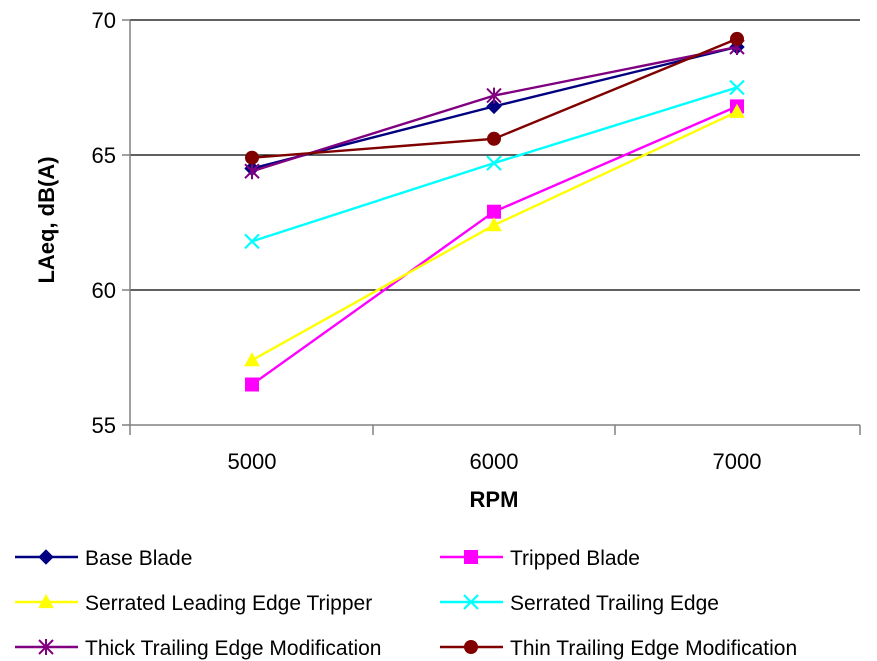  I want to click on legend-marker-tripped-blade, so click(471, 557).